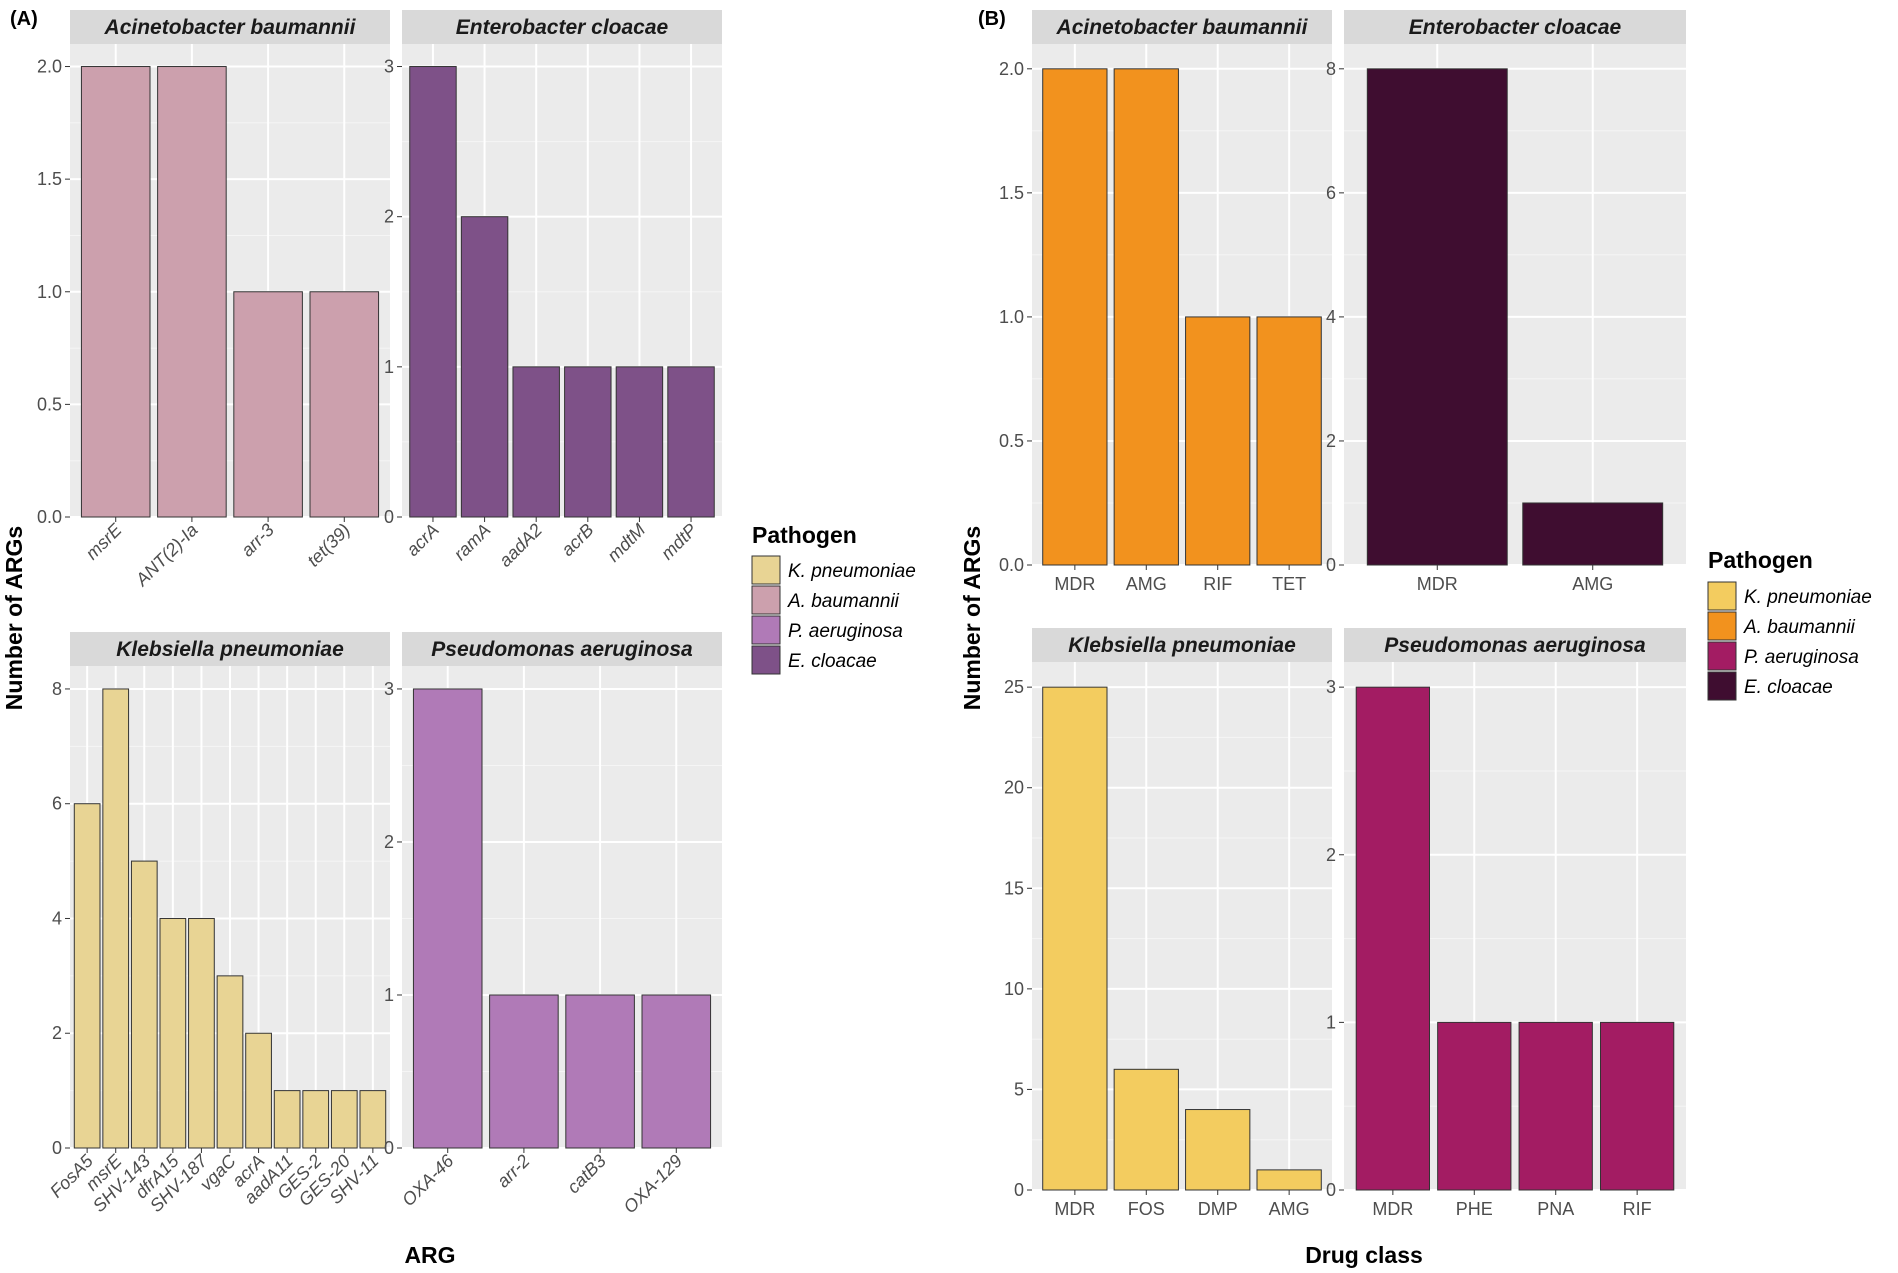 Image resolution: width=1898 pixels, height=1273 pixels. I want to click on x-tick-label: OXA-46, so click(428, 1180).